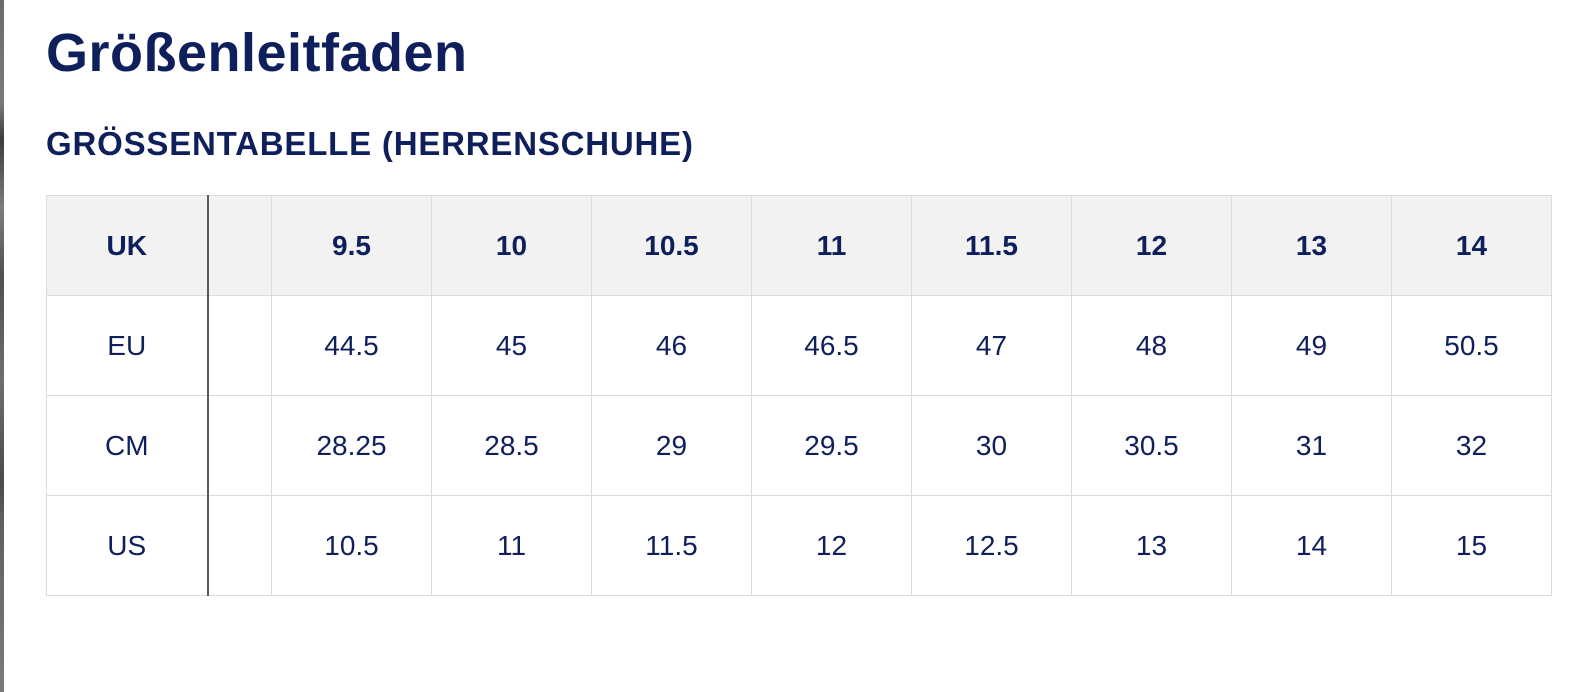  What do you see at coordinates (1151, 445) in the screenshot?
I see `size-cell: 30.5` at bounding box center [1151, 445].